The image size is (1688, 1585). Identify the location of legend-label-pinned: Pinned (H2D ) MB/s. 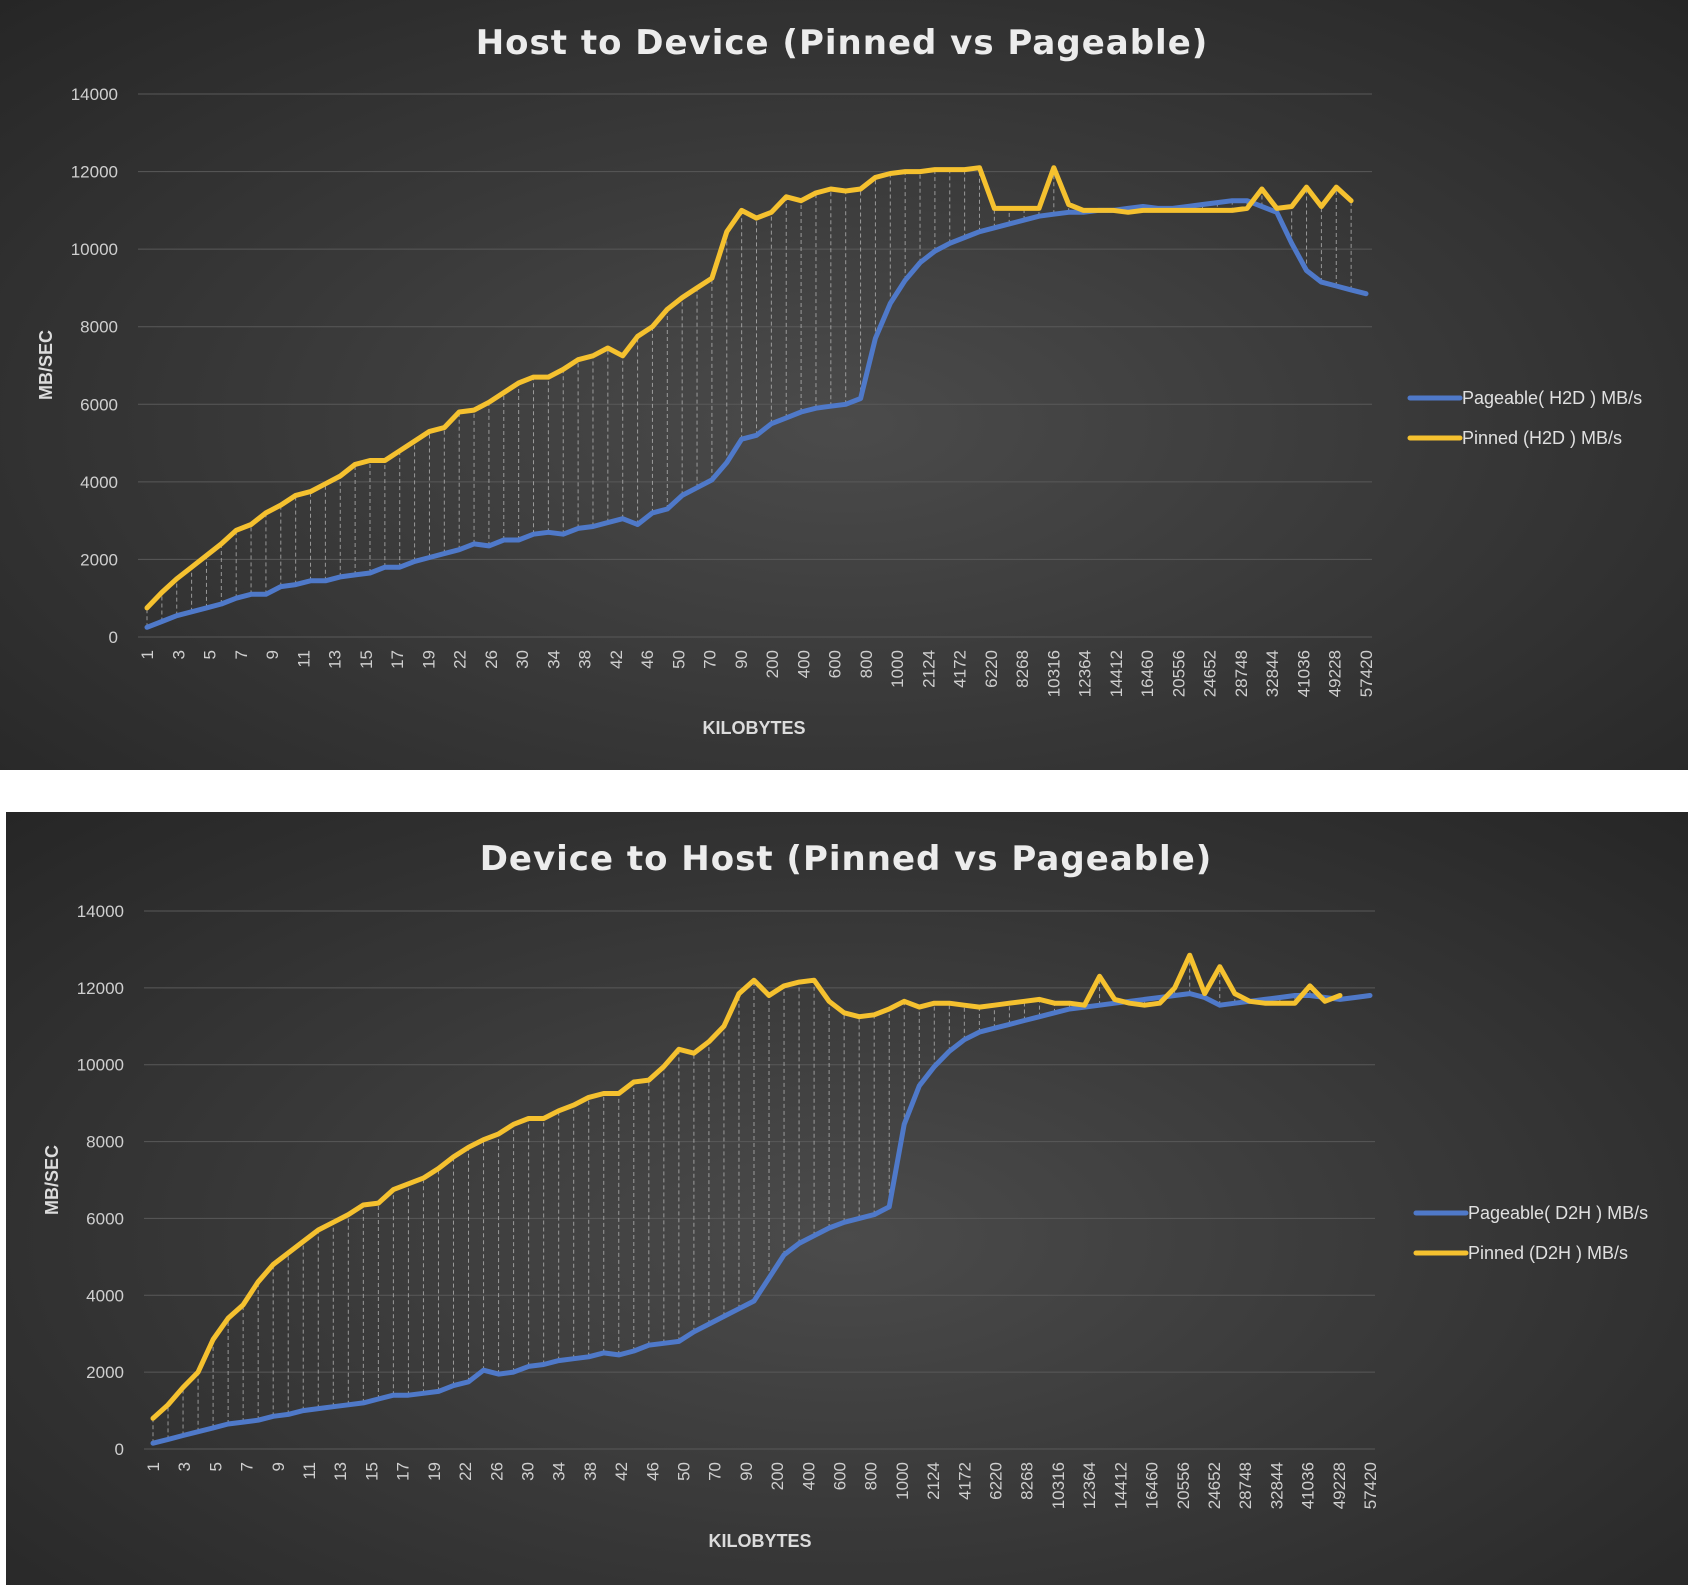
(1542, 438).